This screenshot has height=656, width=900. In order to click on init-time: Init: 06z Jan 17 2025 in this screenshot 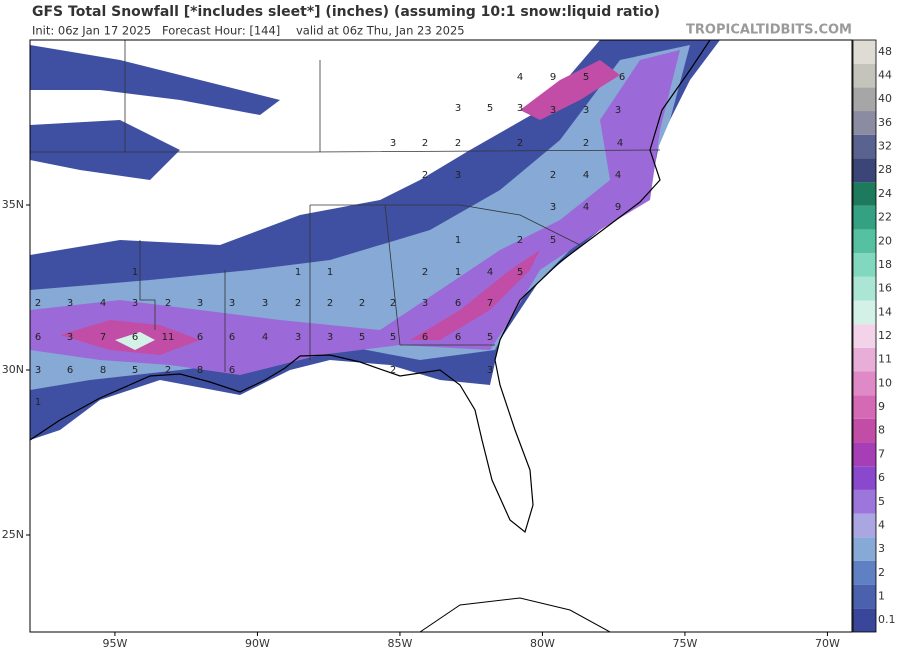, I will do `click(91, 31)`.